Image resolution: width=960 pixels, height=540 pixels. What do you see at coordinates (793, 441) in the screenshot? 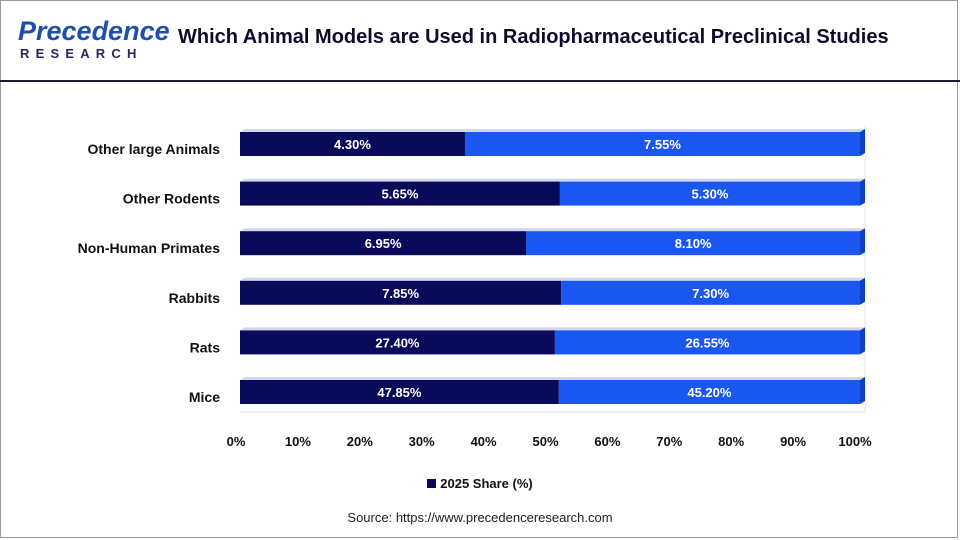
I see `x-tick-label: 90%` at bounding box center [793, 441].